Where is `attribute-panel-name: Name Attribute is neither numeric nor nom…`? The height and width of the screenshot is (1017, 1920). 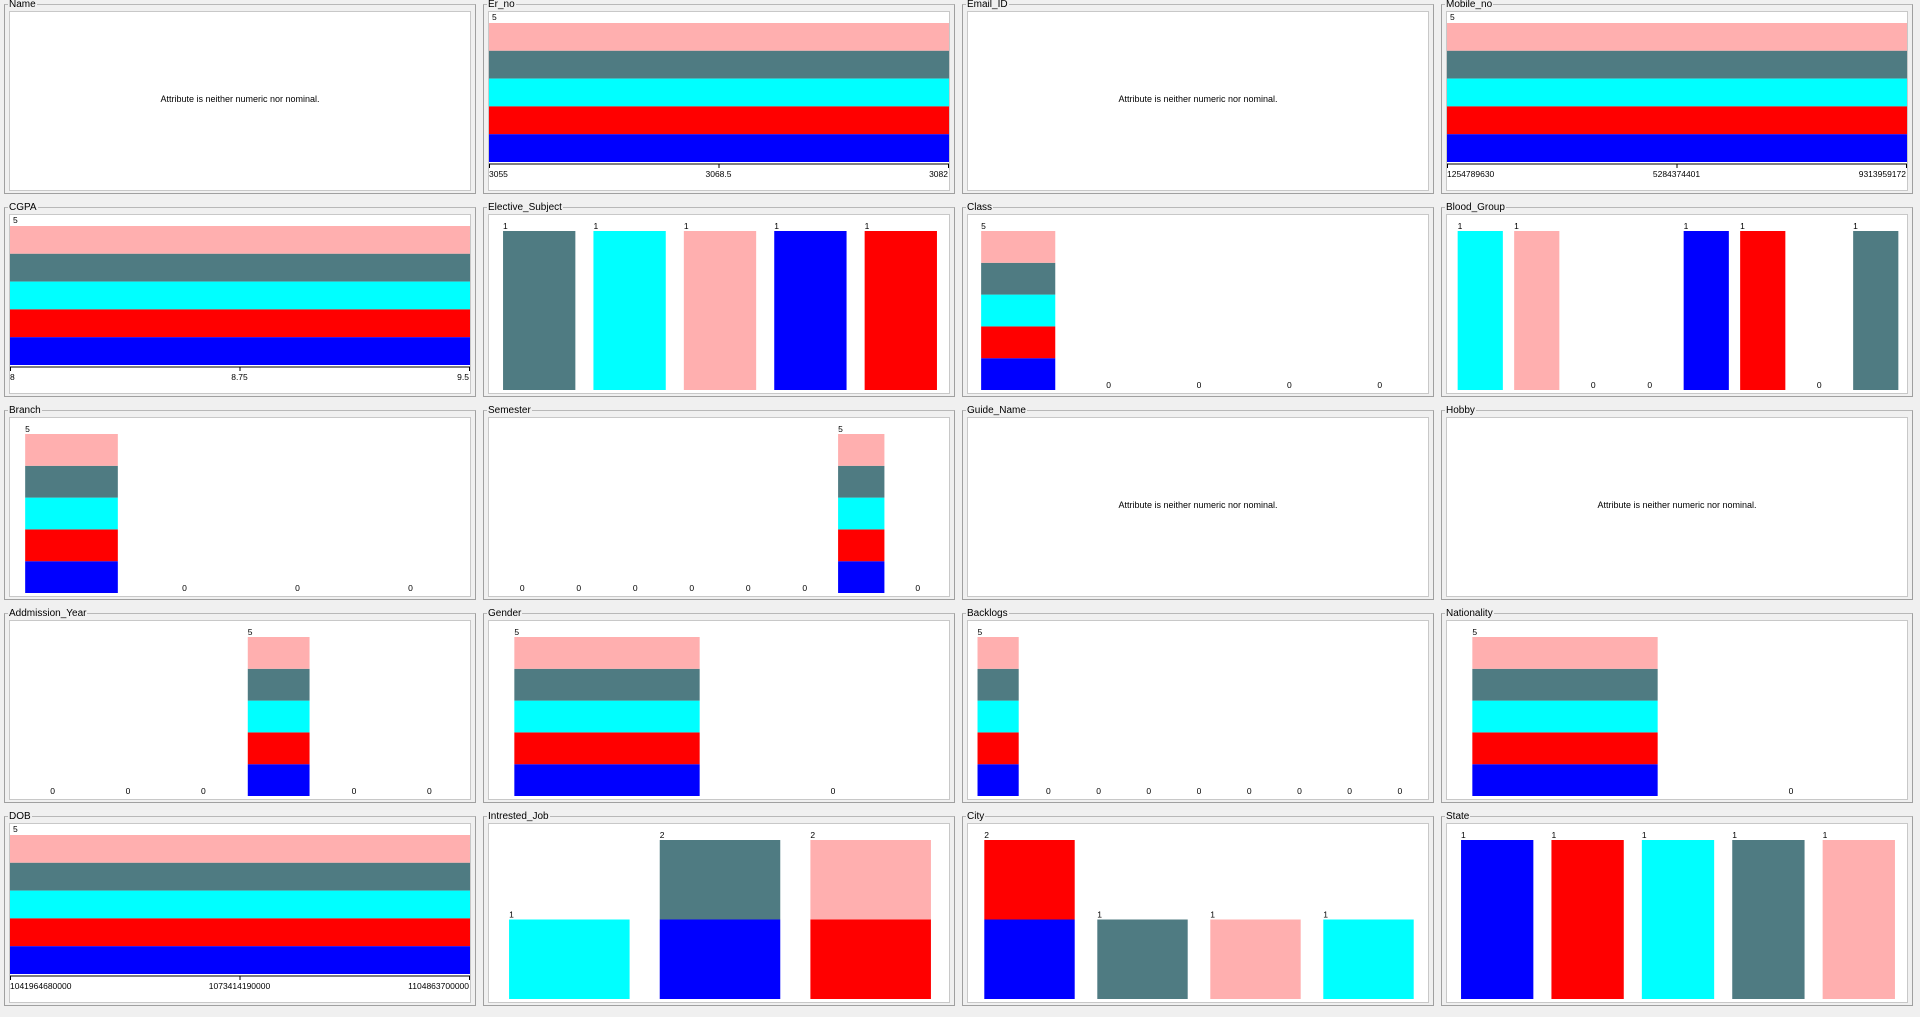 attribute-panel-name: Name Attribute is neither numeric nor nom… is located at coordinates (240, 97).